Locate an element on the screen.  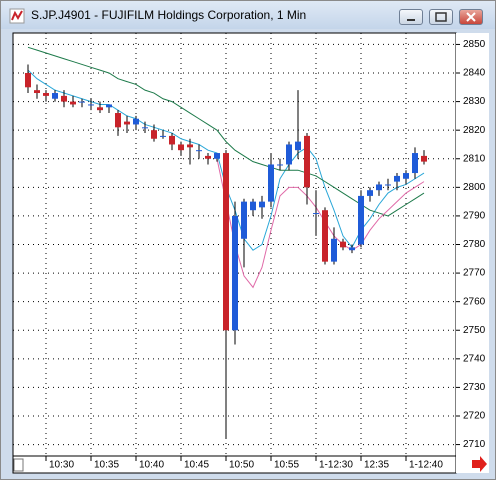
y-tick-label: 2780 is located at coordinates (474, 244).